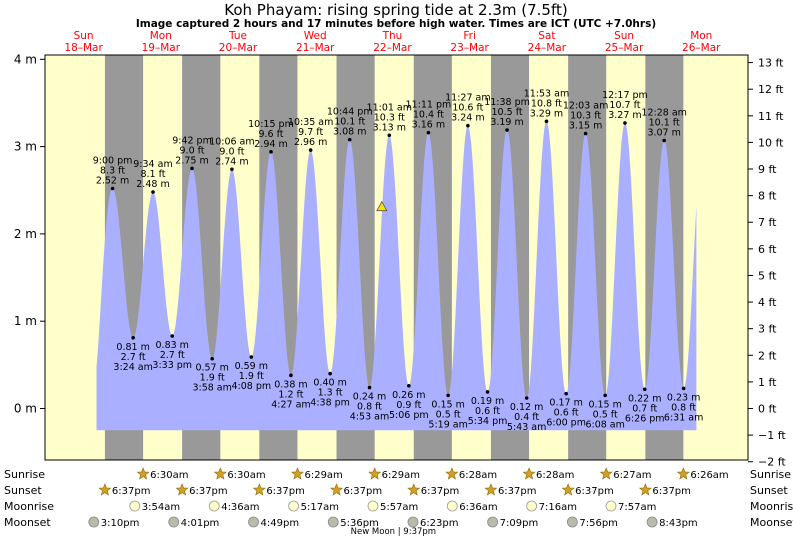 This screenshot has height=538, width=793. Describe the element at coordinates (624, 115) in the screenshot. I see `extreme-m: 3.27 m` at that location.